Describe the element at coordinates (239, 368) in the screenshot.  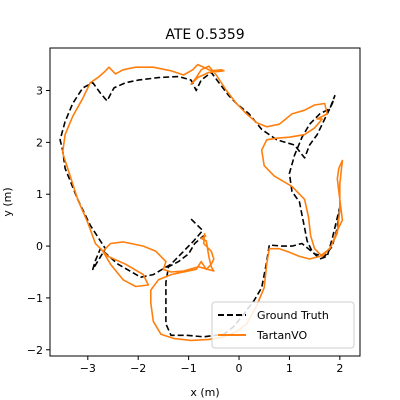
I see `x-tick-label: 0` at that location.